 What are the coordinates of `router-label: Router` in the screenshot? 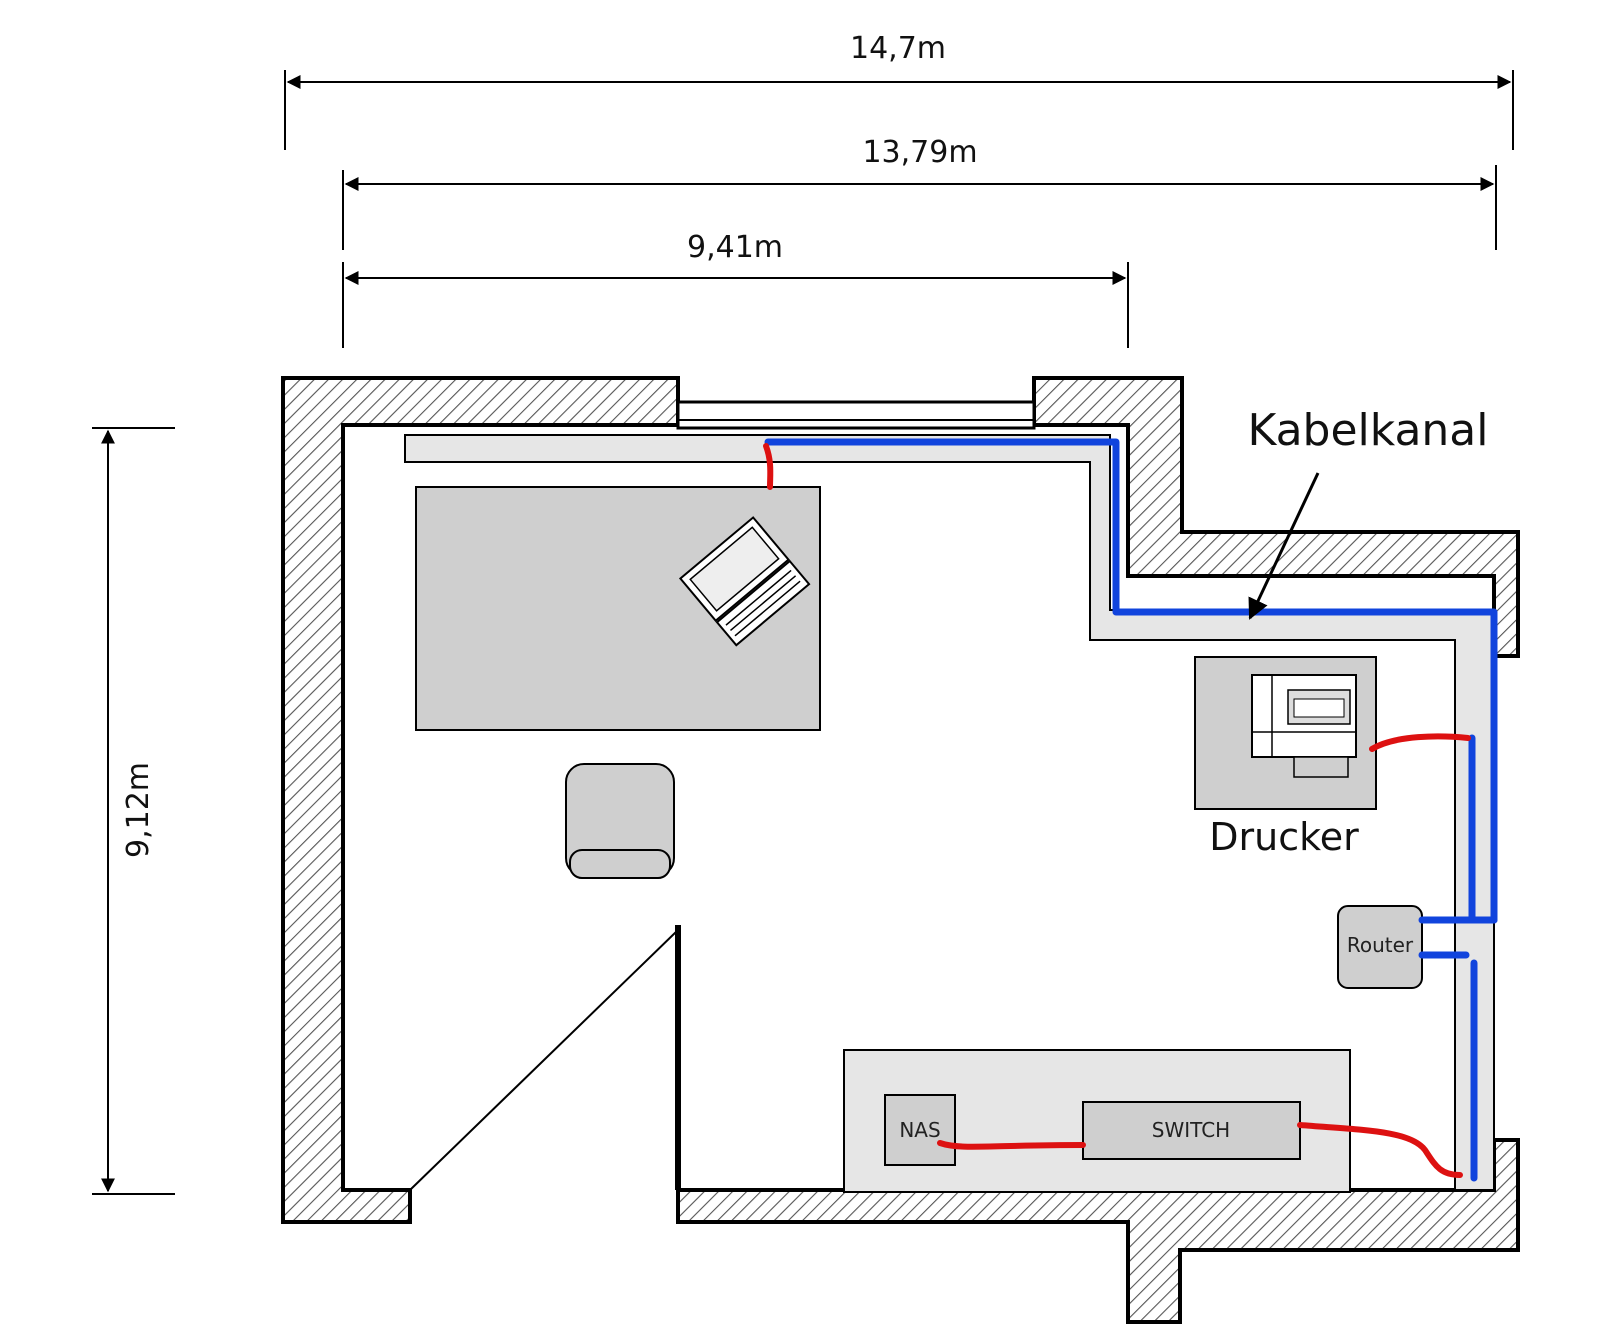 It's located at (1380, 945).